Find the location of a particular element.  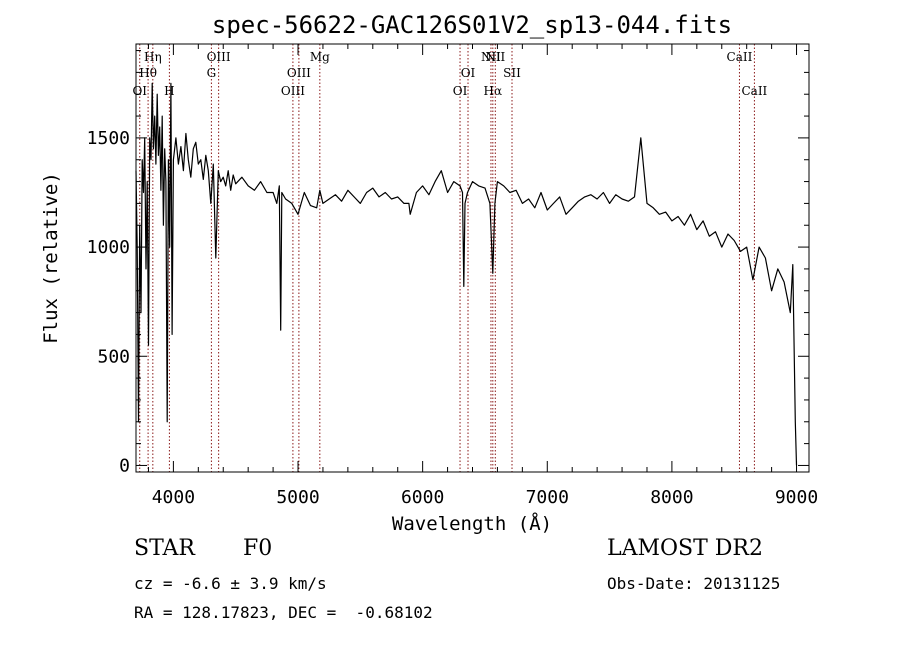

object-class: STAR is located at coordinates (164, 548).